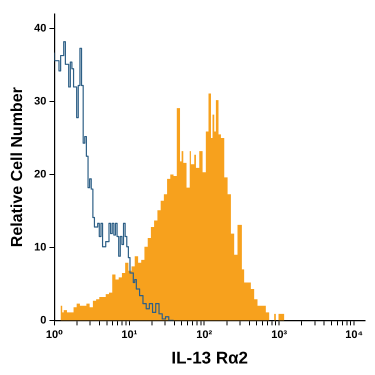  Describe the element at coordinates (55, 335) in the screenshot. I see `x-tick-label: 10⁰` at that location.